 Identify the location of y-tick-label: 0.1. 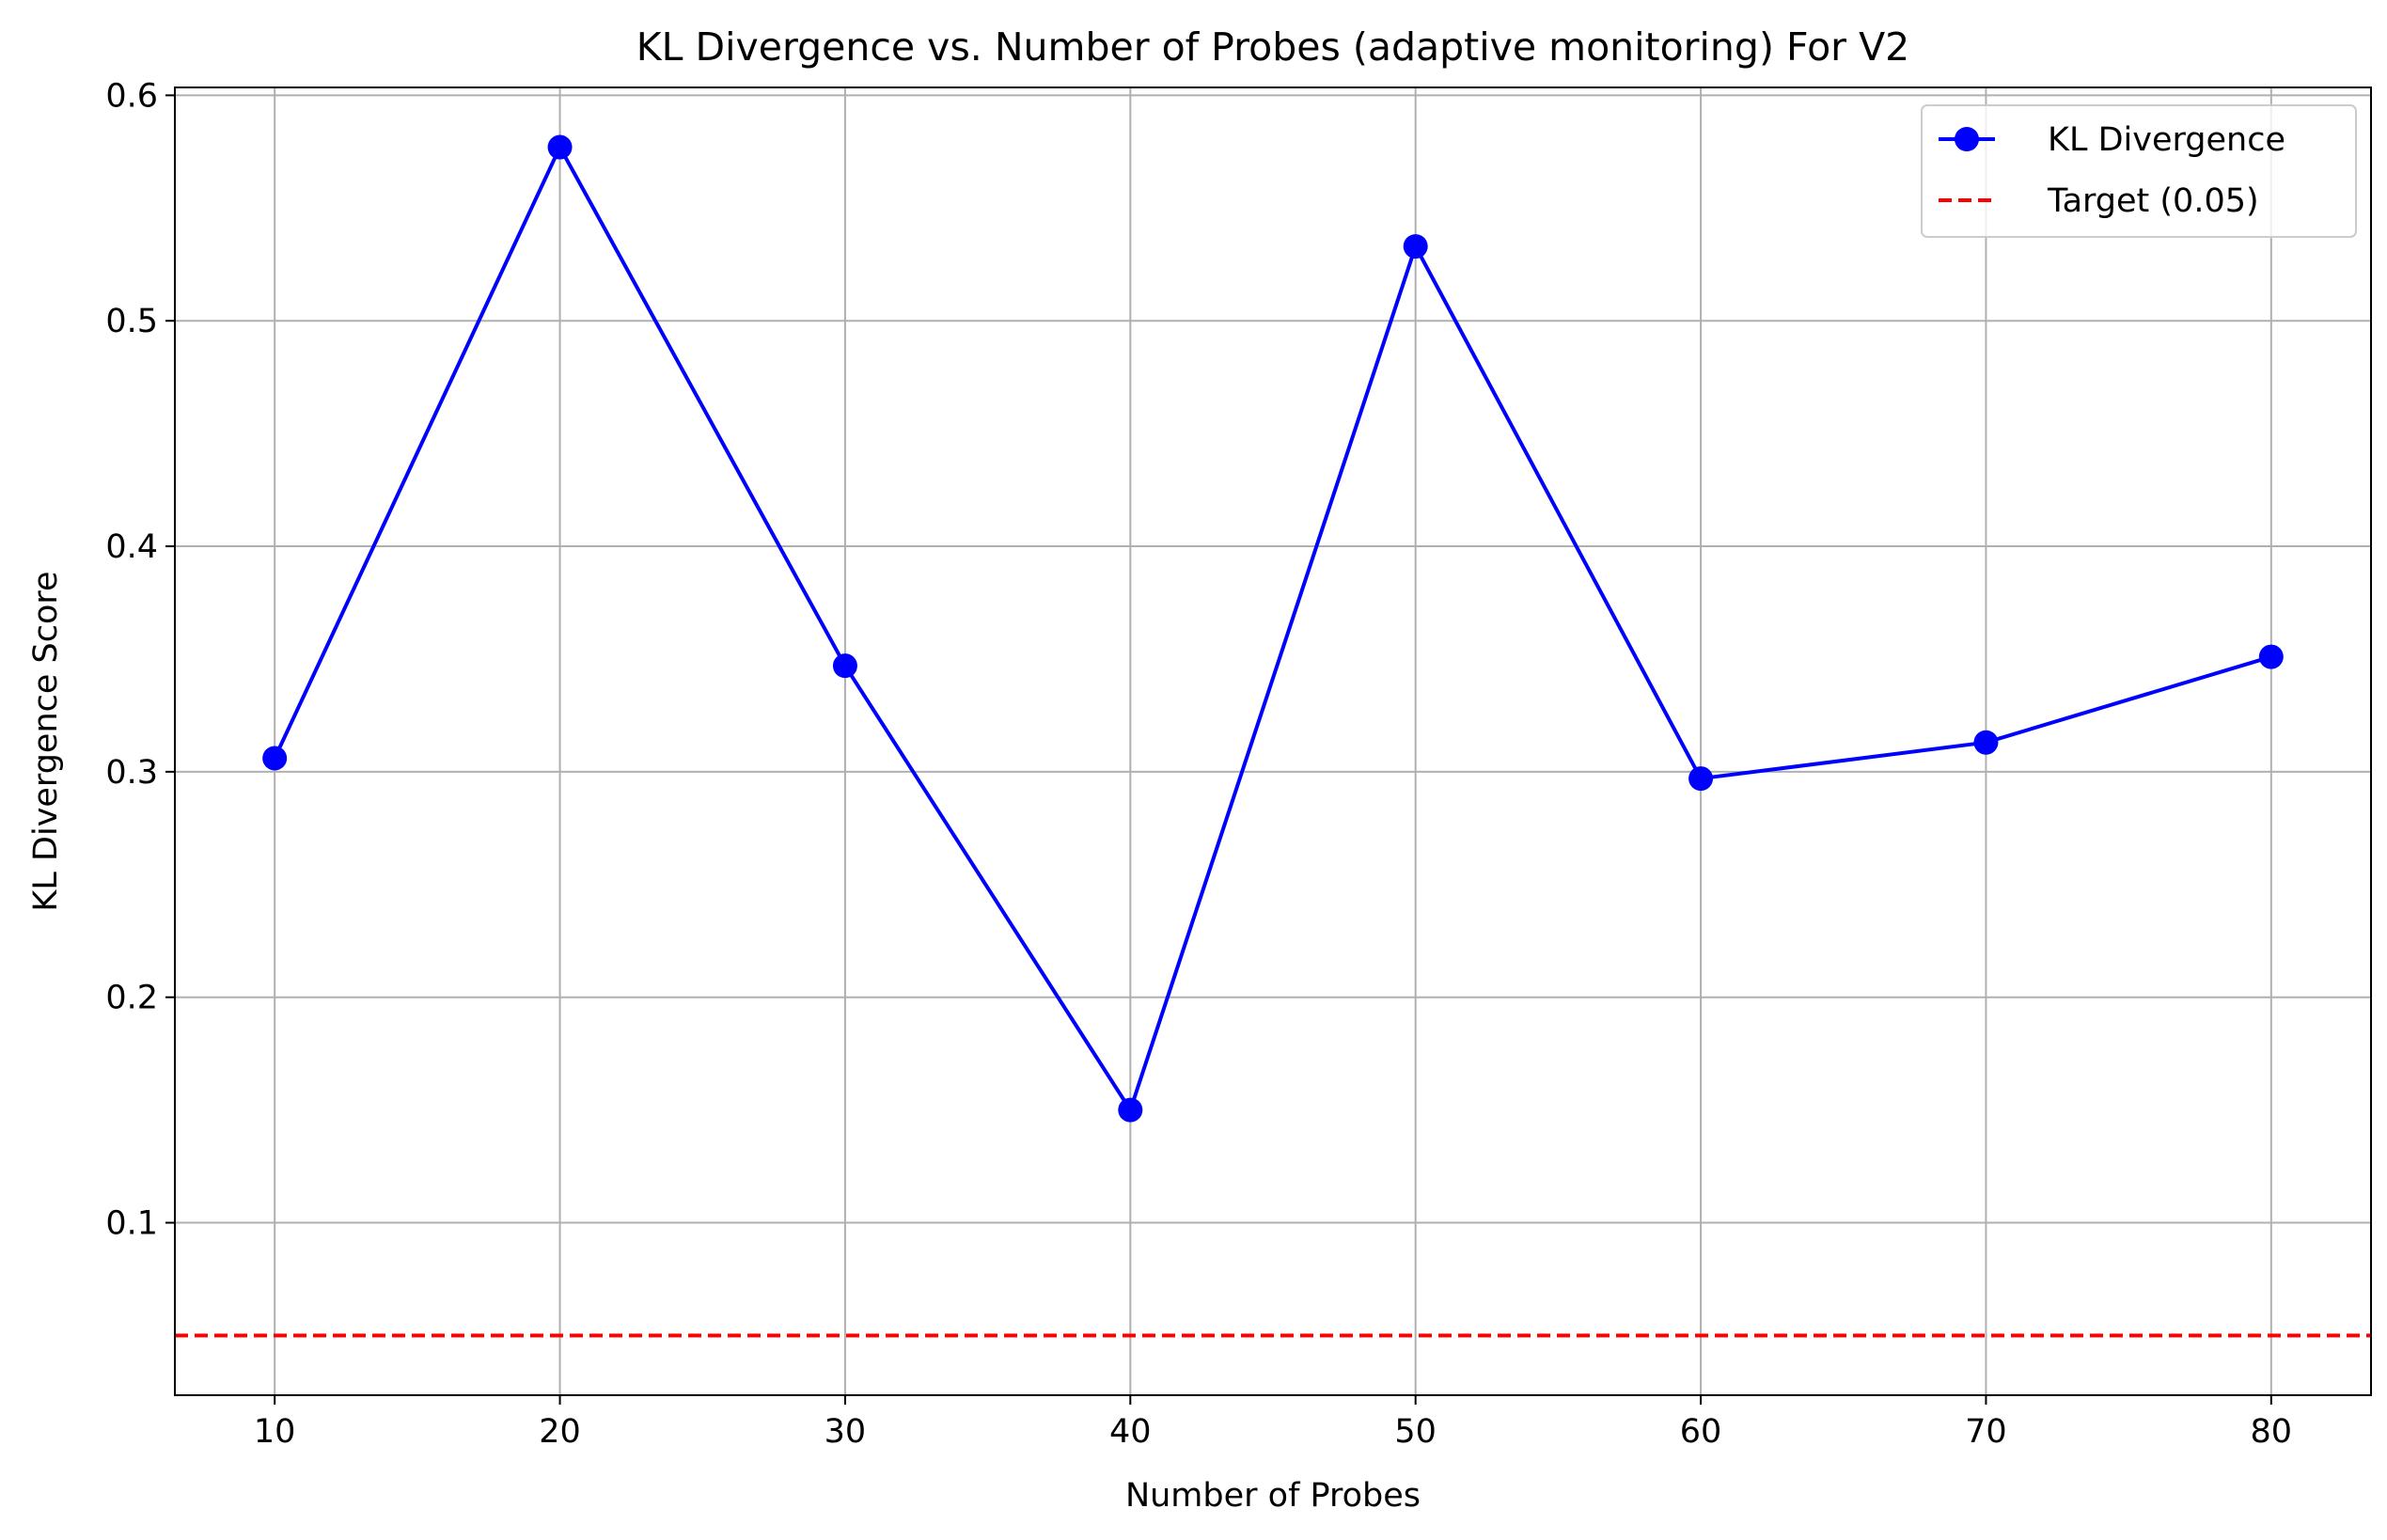
(131, 1224).